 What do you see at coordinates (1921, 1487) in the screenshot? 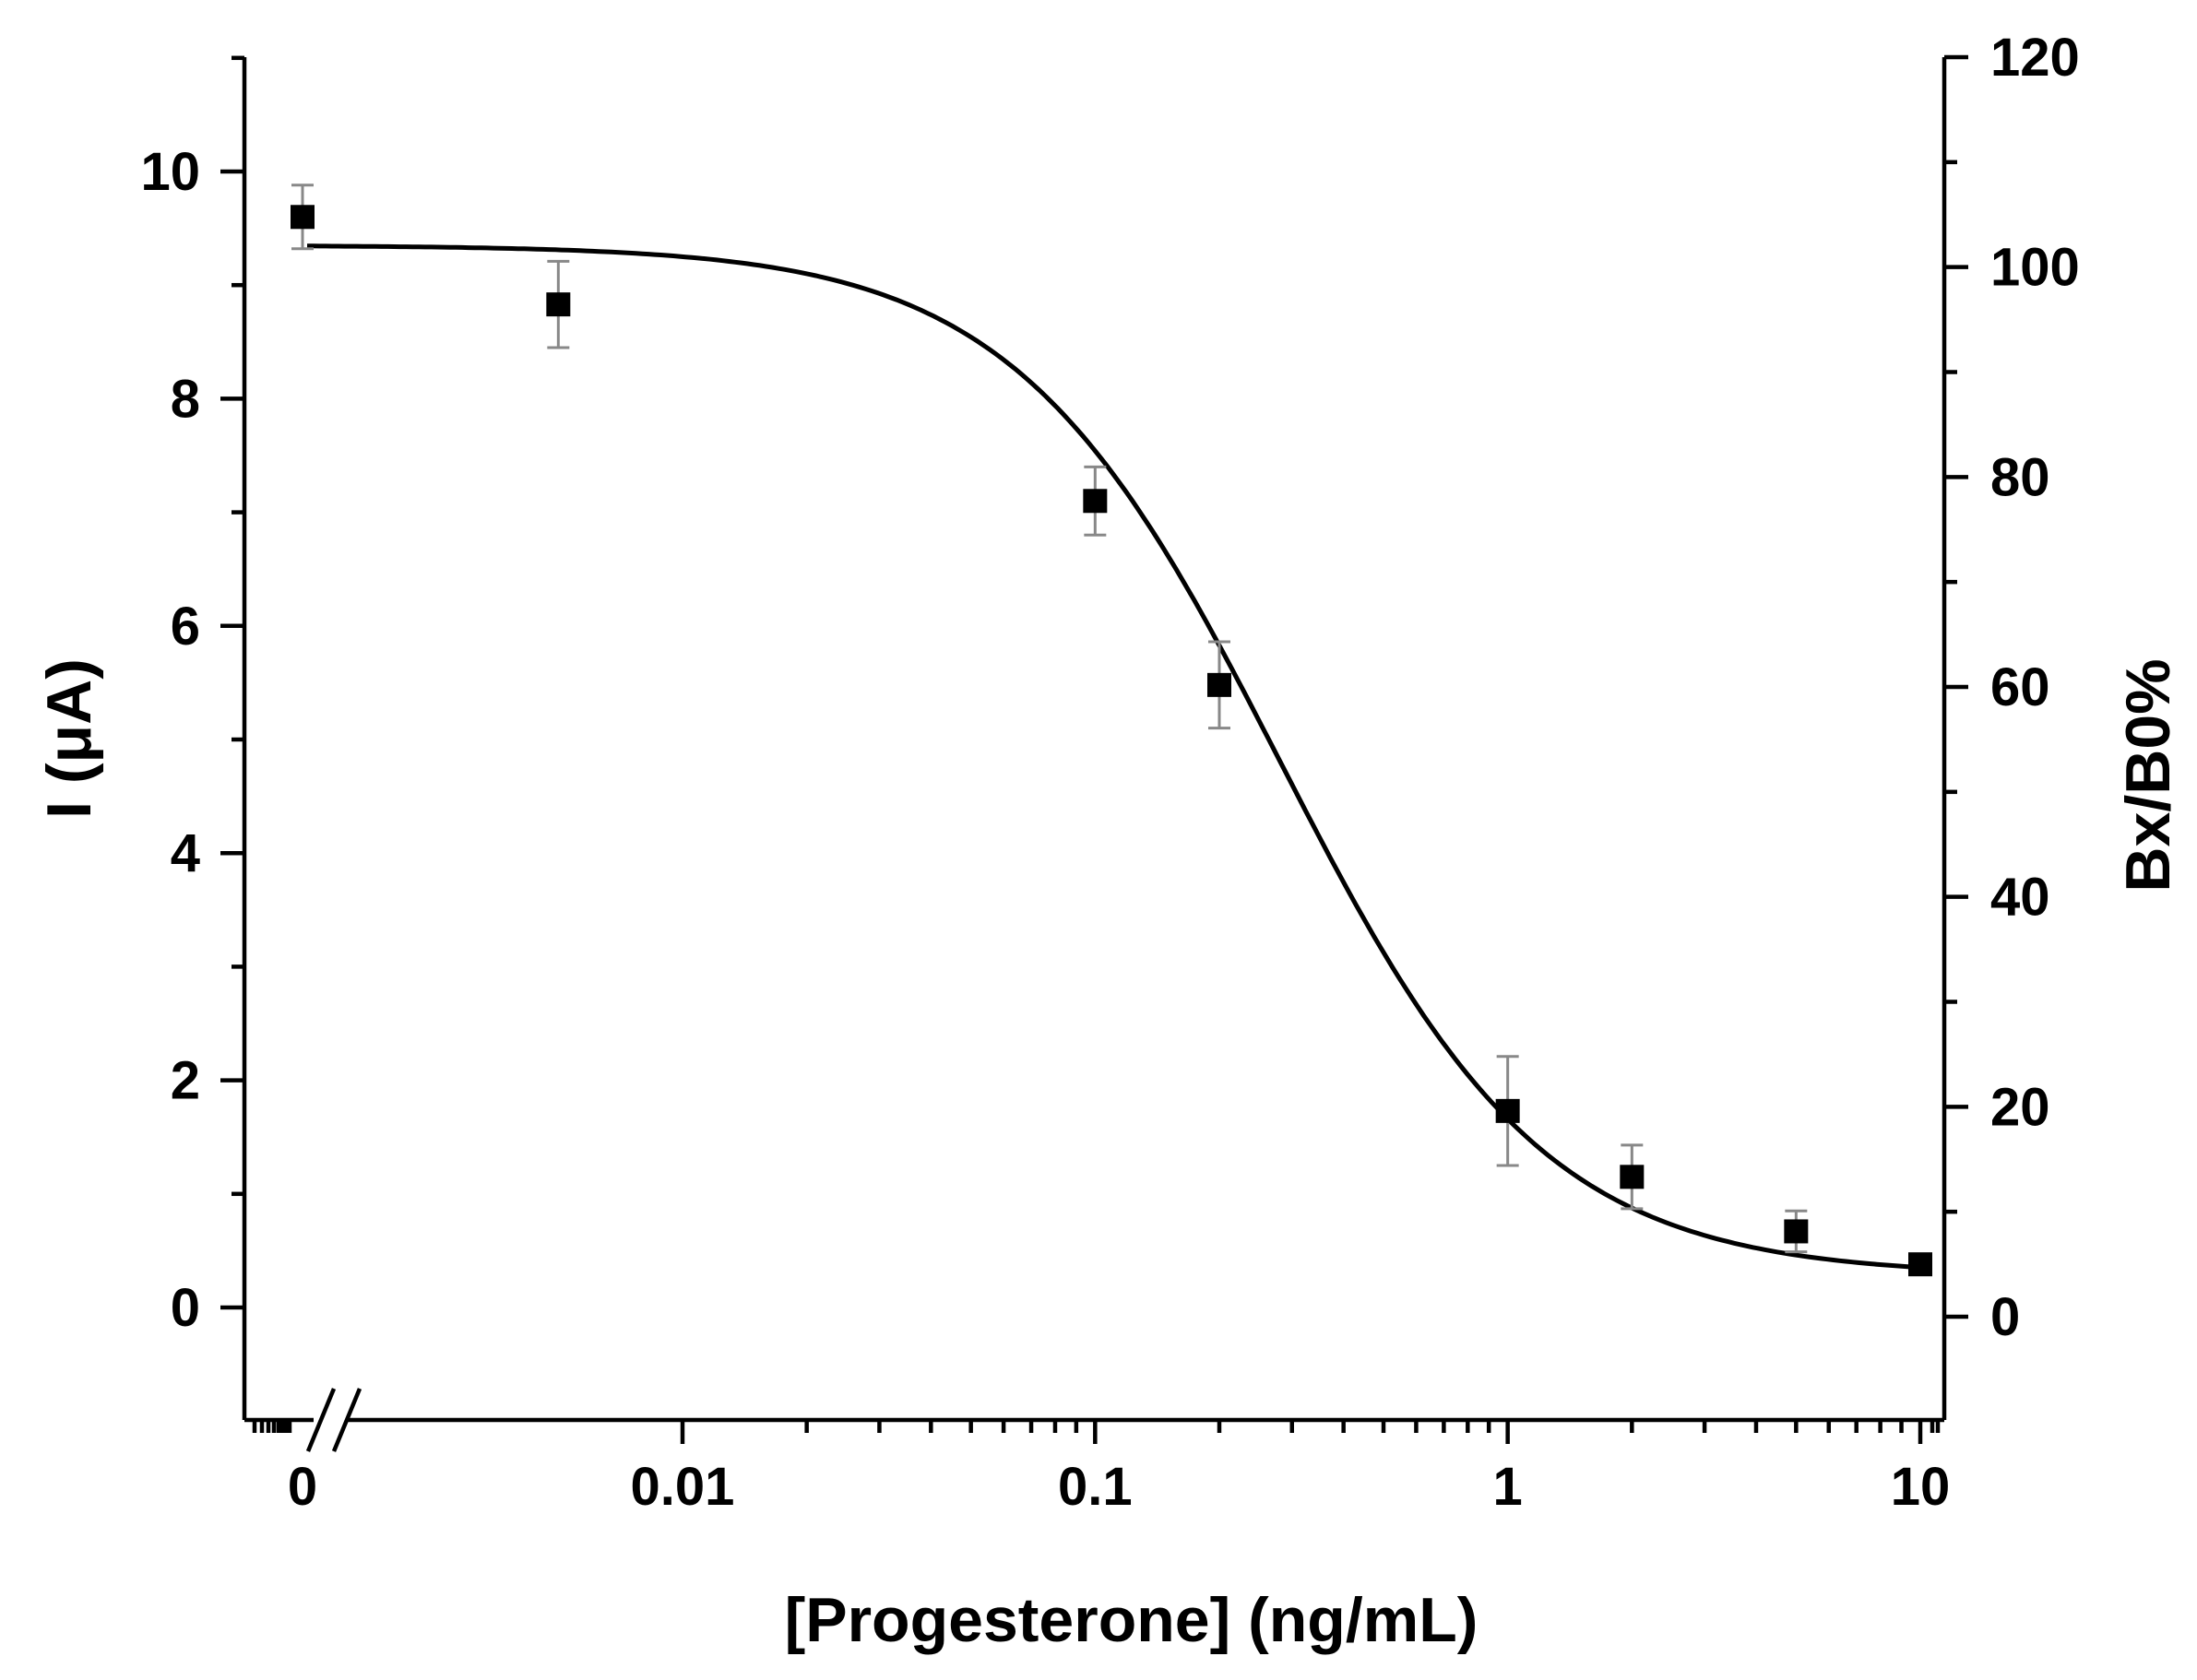
I see `x-tick-label: 10` at bounding box center [1921, 1487].